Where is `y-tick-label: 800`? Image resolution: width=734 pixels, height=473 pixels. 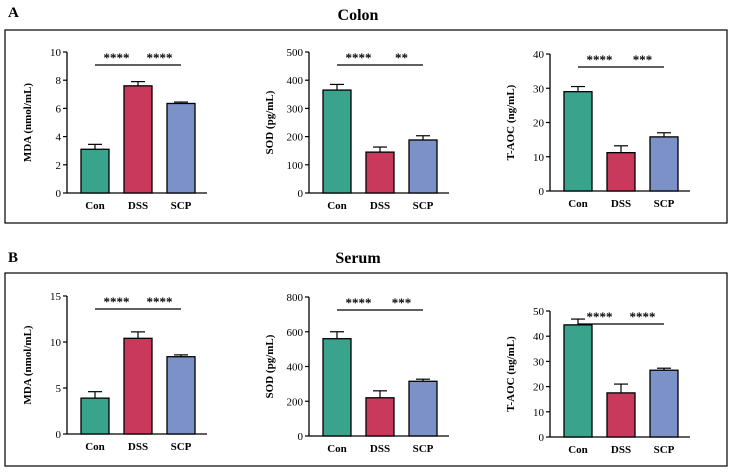 y-tick-label: 800 is located at coordinates (295, 298).